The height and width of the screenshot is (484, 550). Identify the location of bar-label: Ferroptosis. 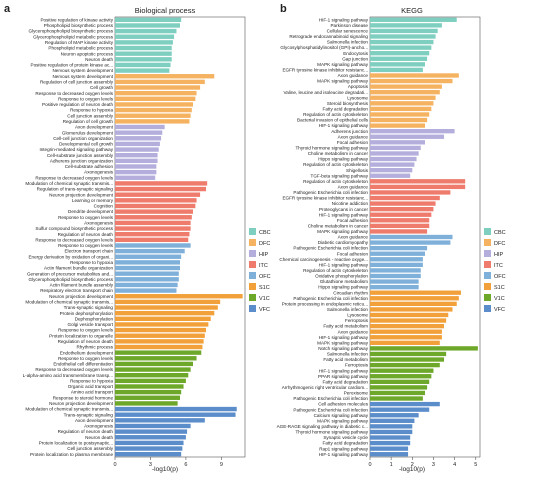
(357, 365).